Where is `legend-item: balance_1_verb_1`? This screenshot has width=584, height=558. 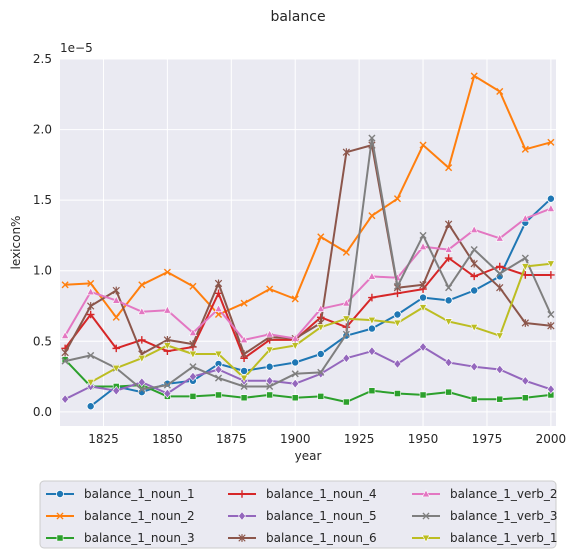 legend-item: balance_1_verb_1 is located at coordinates (485, 538).